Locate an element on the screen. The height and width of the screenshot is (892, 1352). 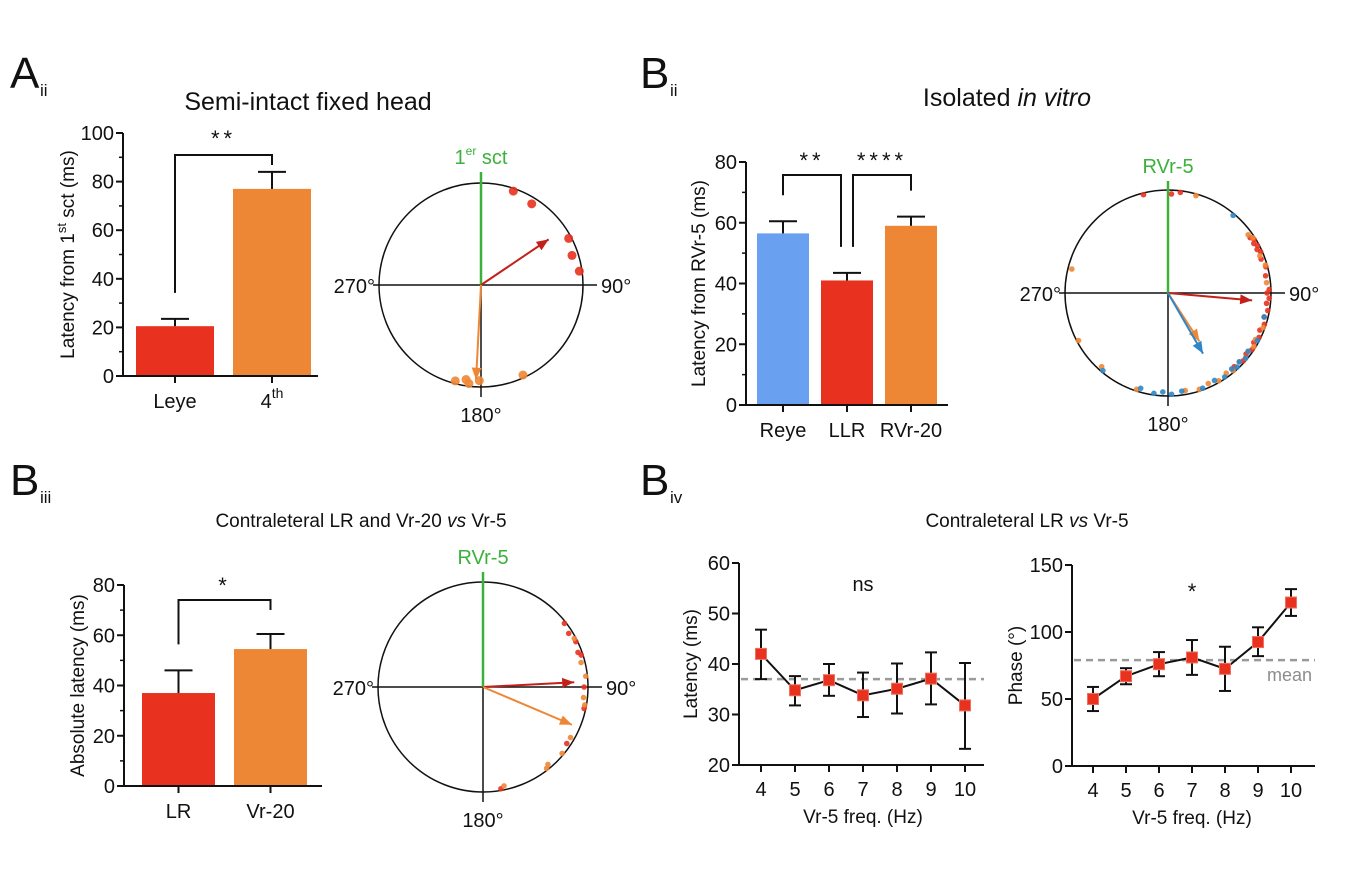
panel-sub: iii is located at coordinates (45, 497).